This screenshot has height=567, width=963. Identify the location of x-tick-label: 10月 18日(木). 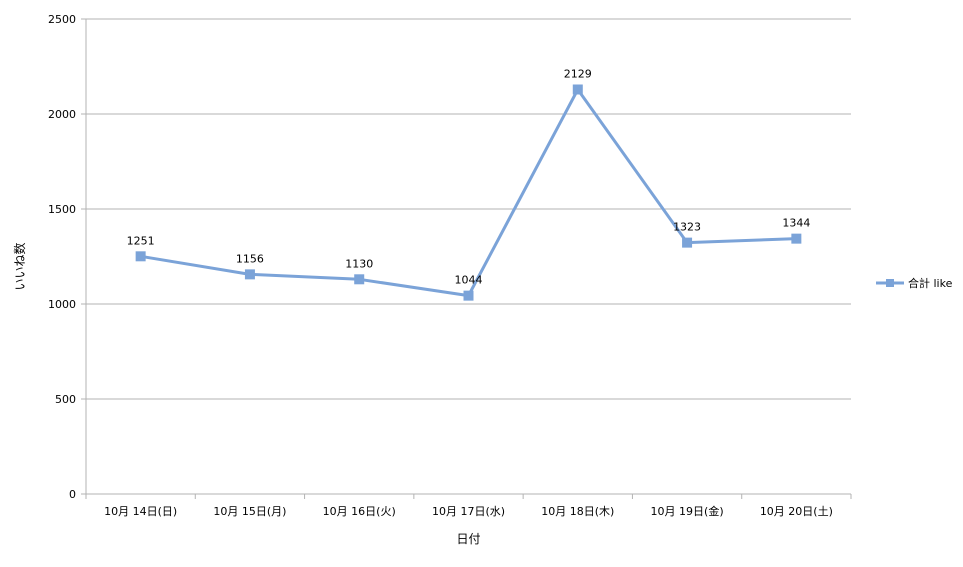
(577, 511).